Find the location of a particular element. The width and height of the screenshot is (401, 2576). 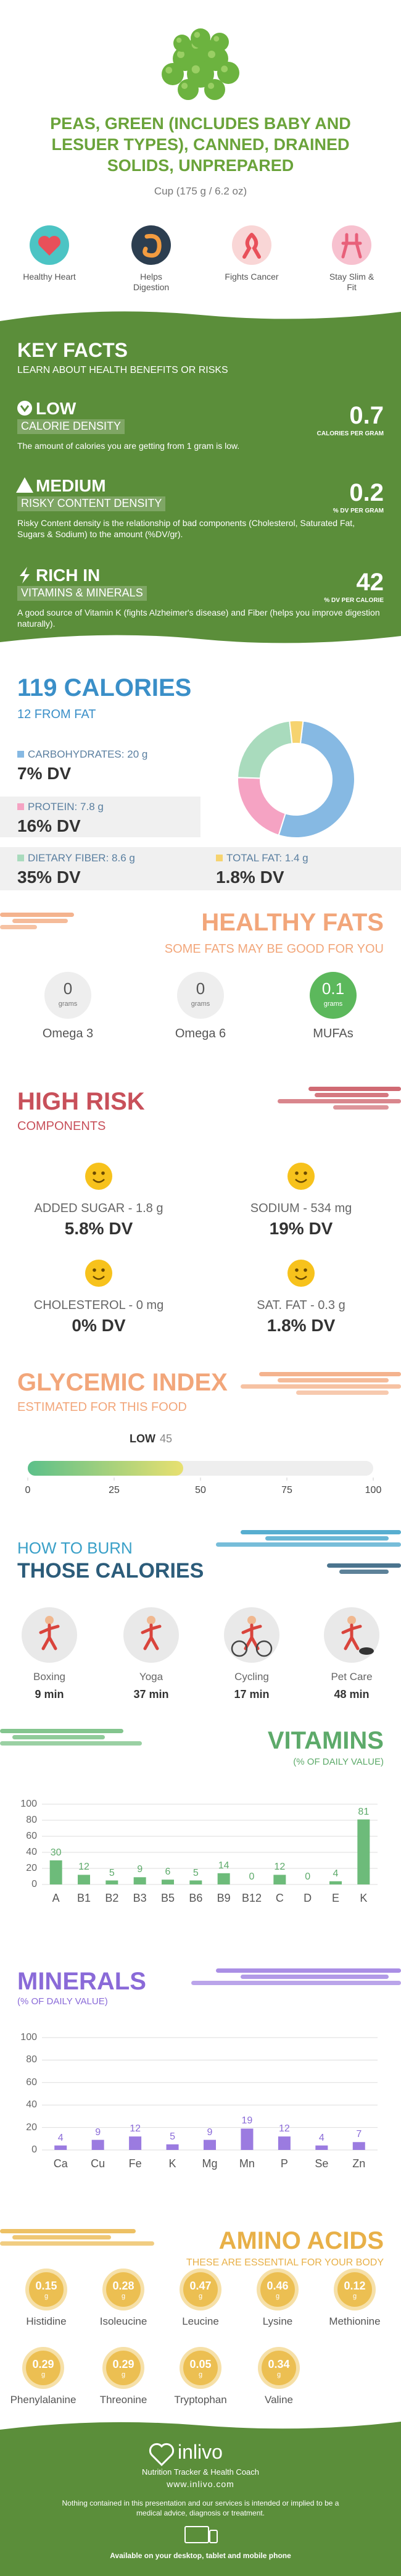

smiley-mouth is located at coordinates (99, 1181).